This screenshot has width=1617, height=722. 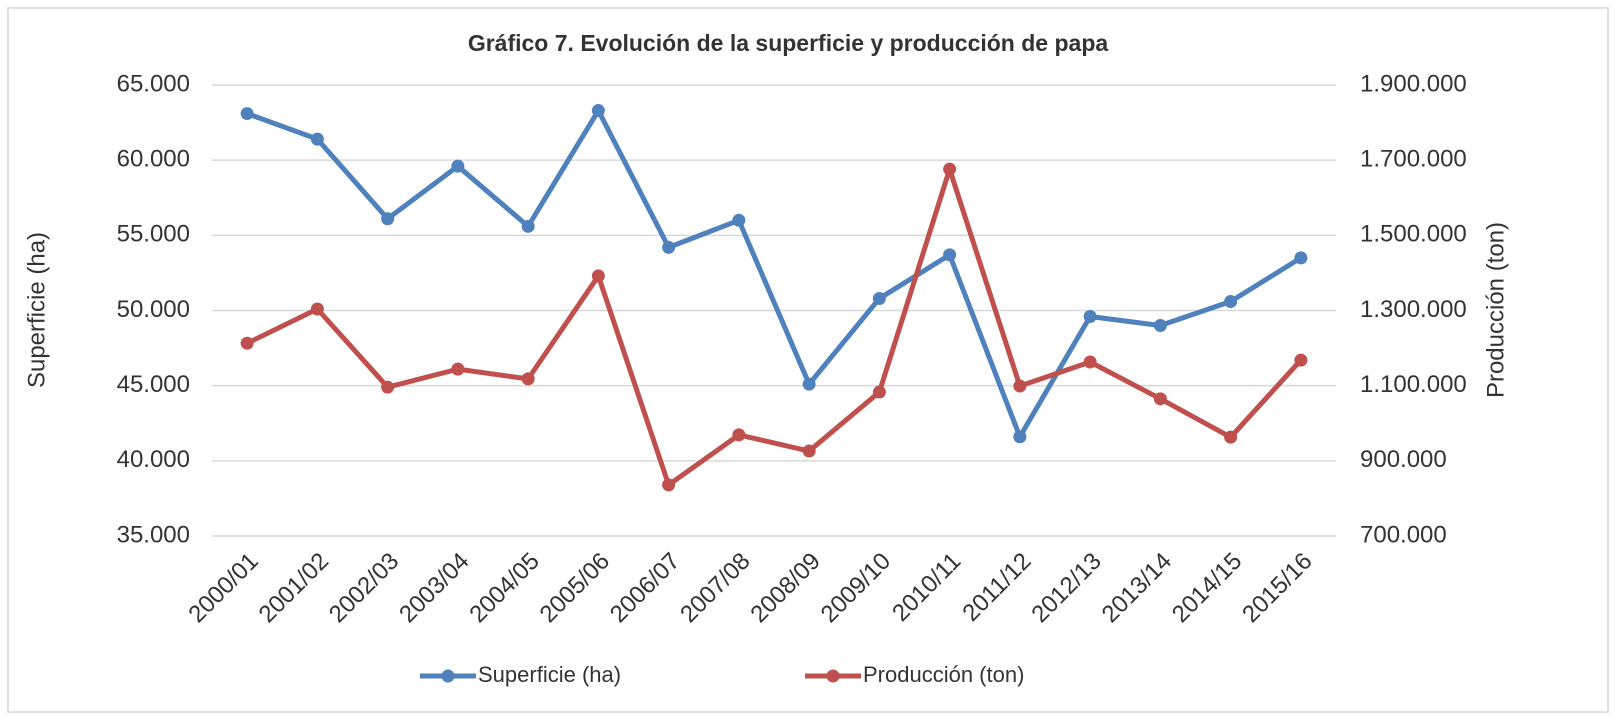 What do you see at coordinates (549, 674) in the screenshot?
I see `legend-label: Superficie (ha)` at bounding box center [549, 674].